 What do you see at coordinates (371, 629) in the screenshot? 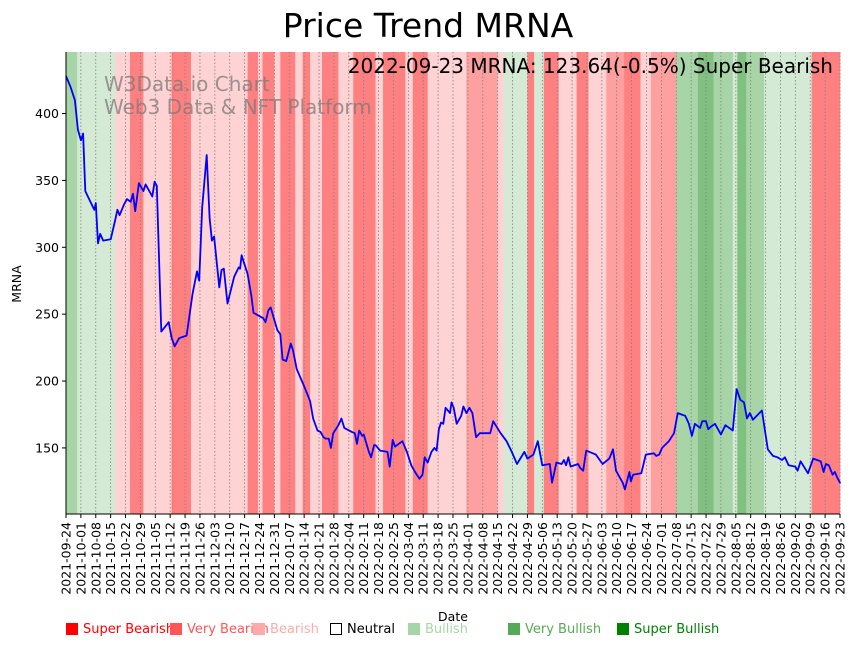
I see `legend-label: Neutral` at bounding box center [371, 629].